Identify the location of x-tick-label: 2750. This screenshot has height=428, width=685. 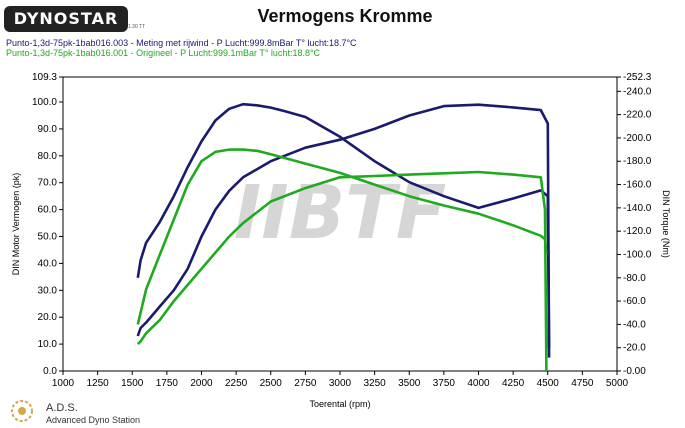
(305, 383).